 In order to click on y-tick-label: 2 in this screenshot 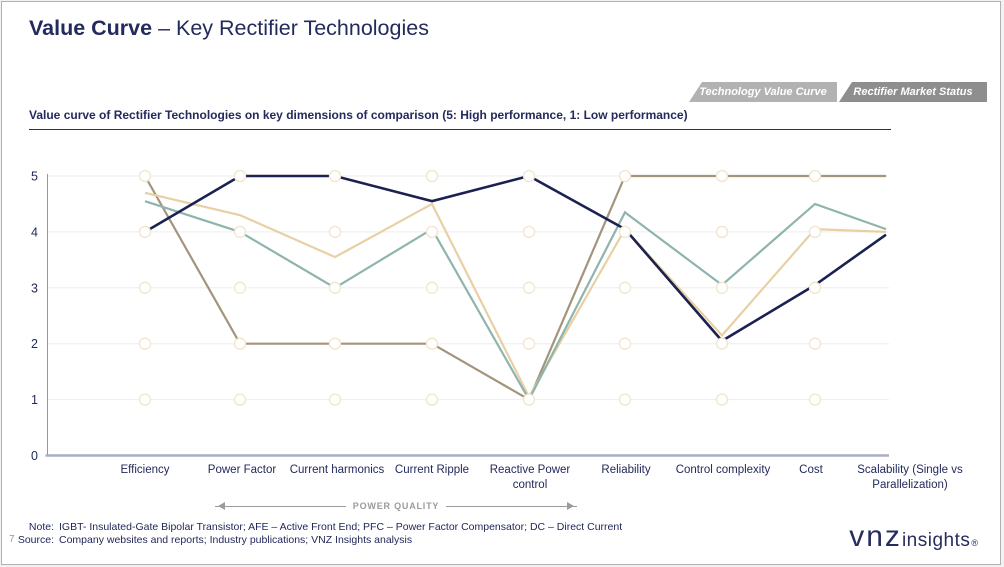, I will do `click(34, 344)`.